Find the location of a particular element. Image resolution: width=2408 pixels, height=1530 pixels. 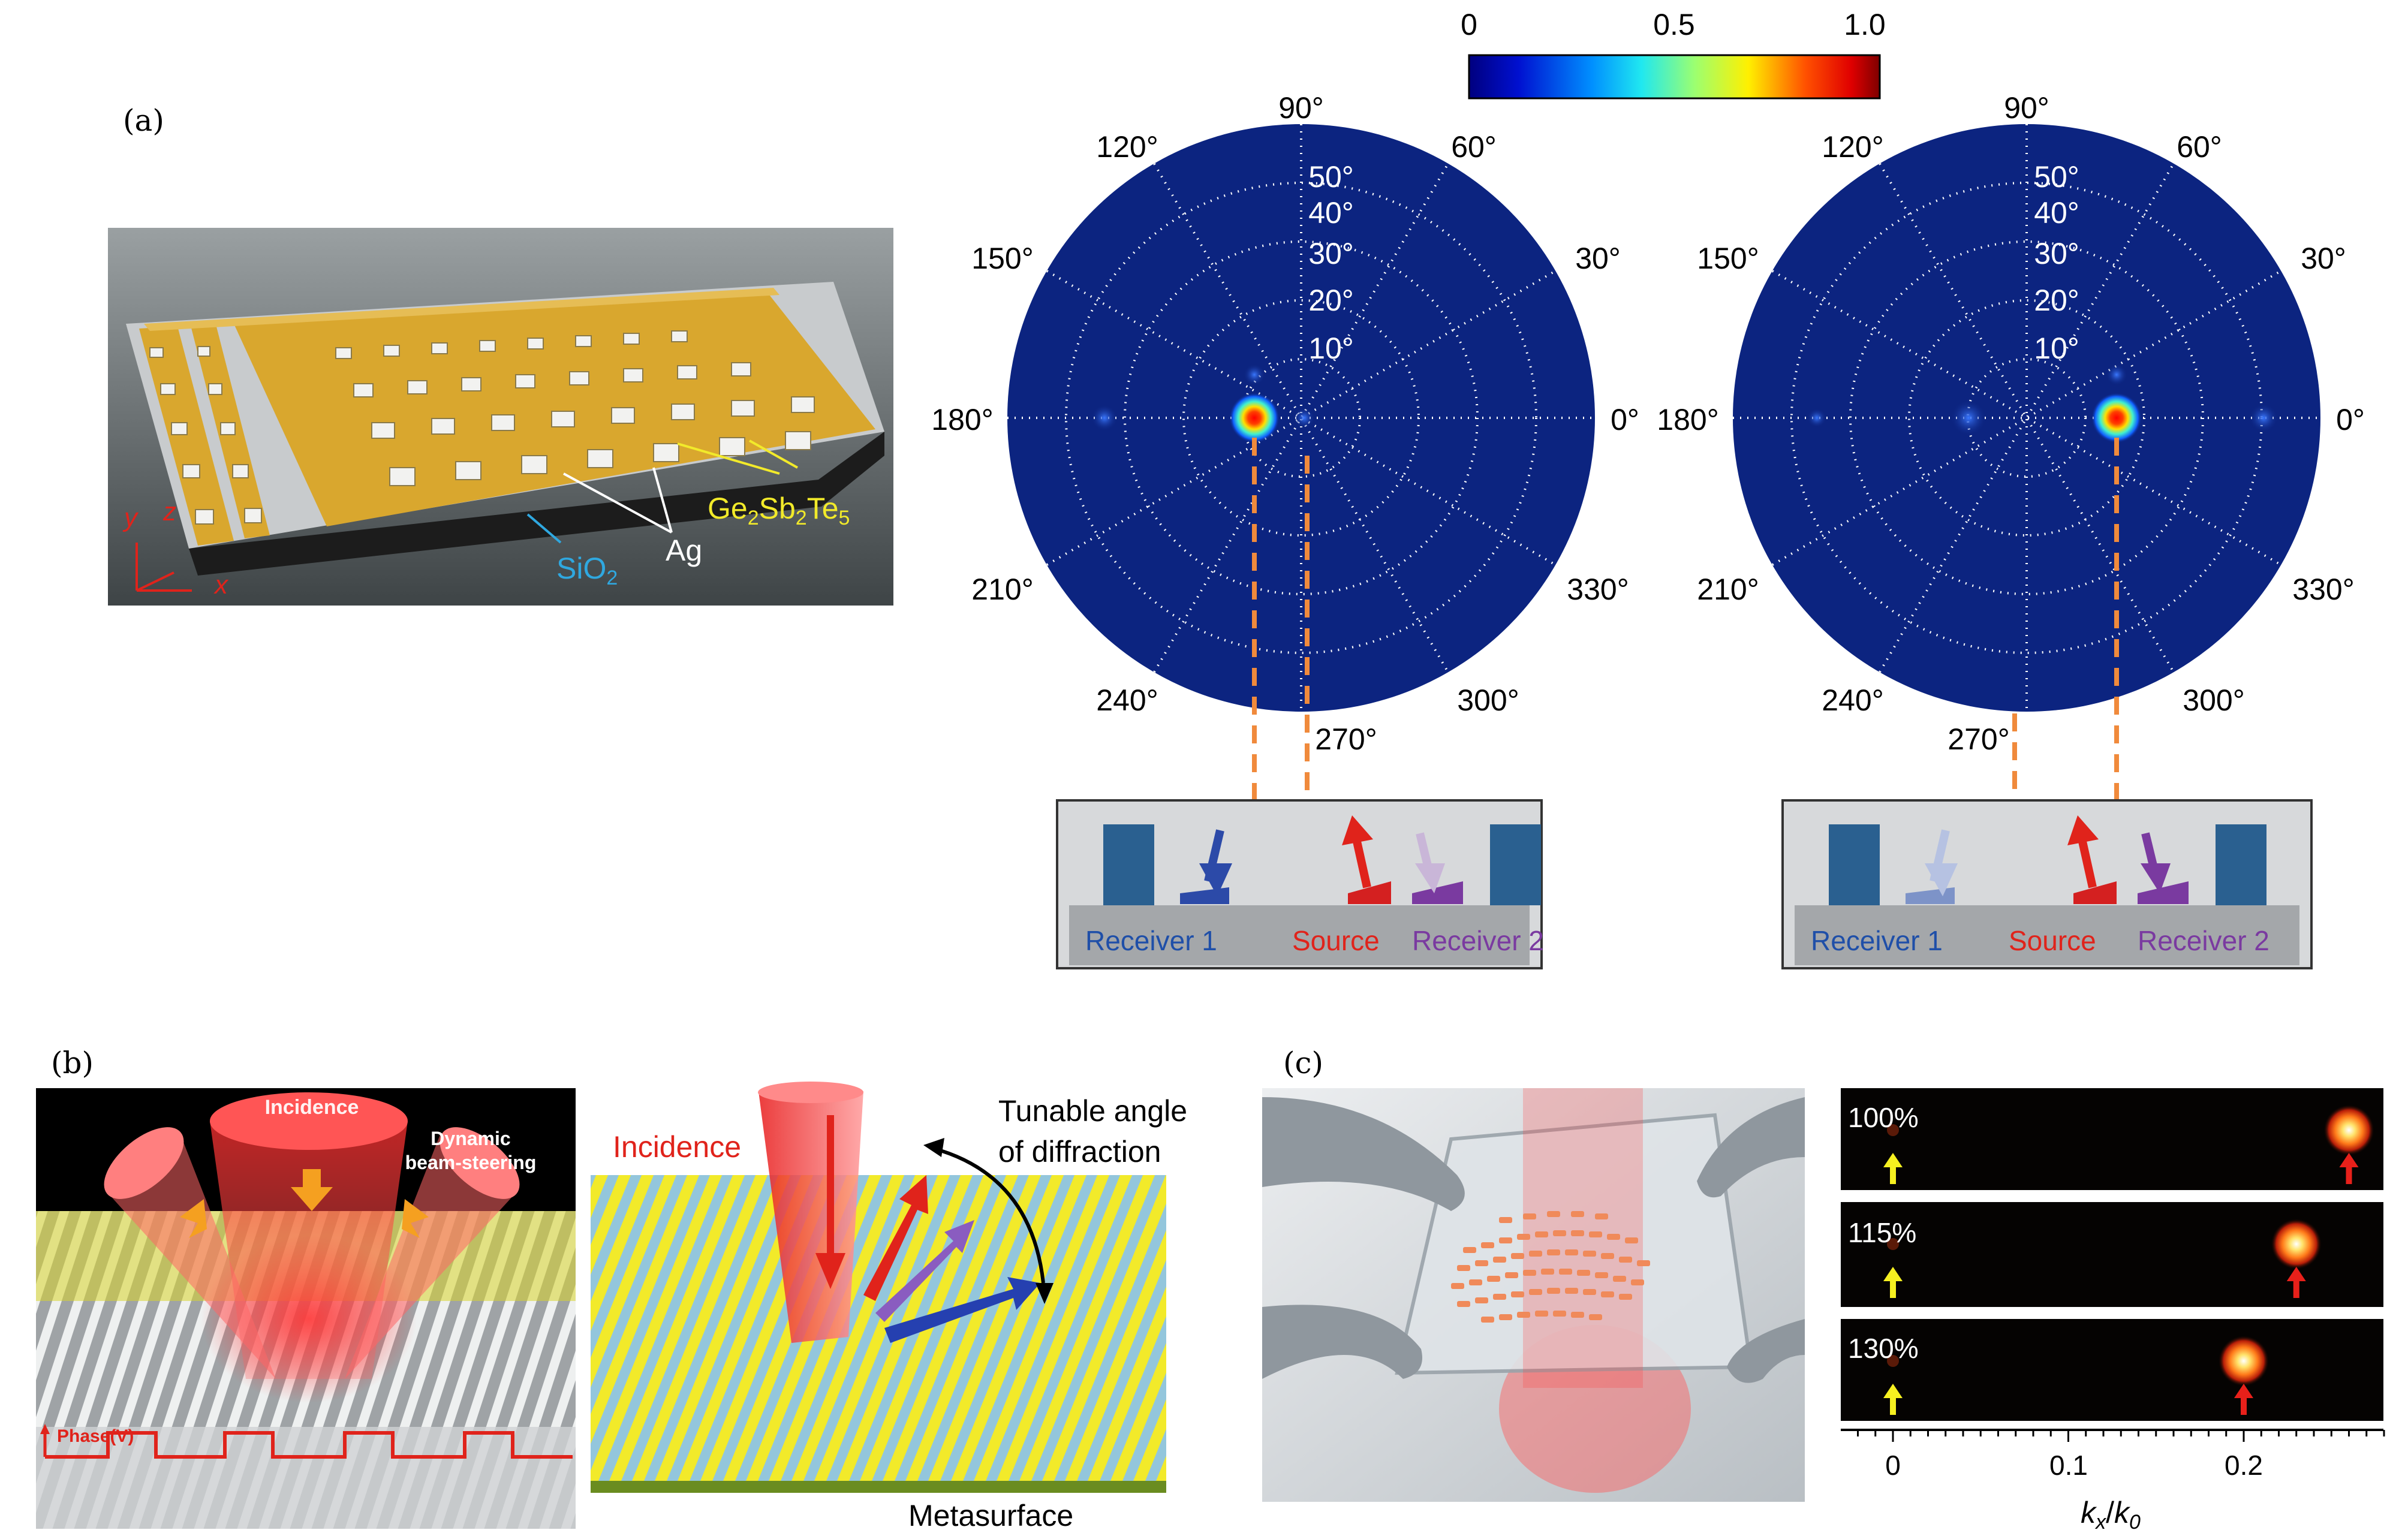

schematic1-receiver1: Receiver 1 is located at coordinates (1151, 940).